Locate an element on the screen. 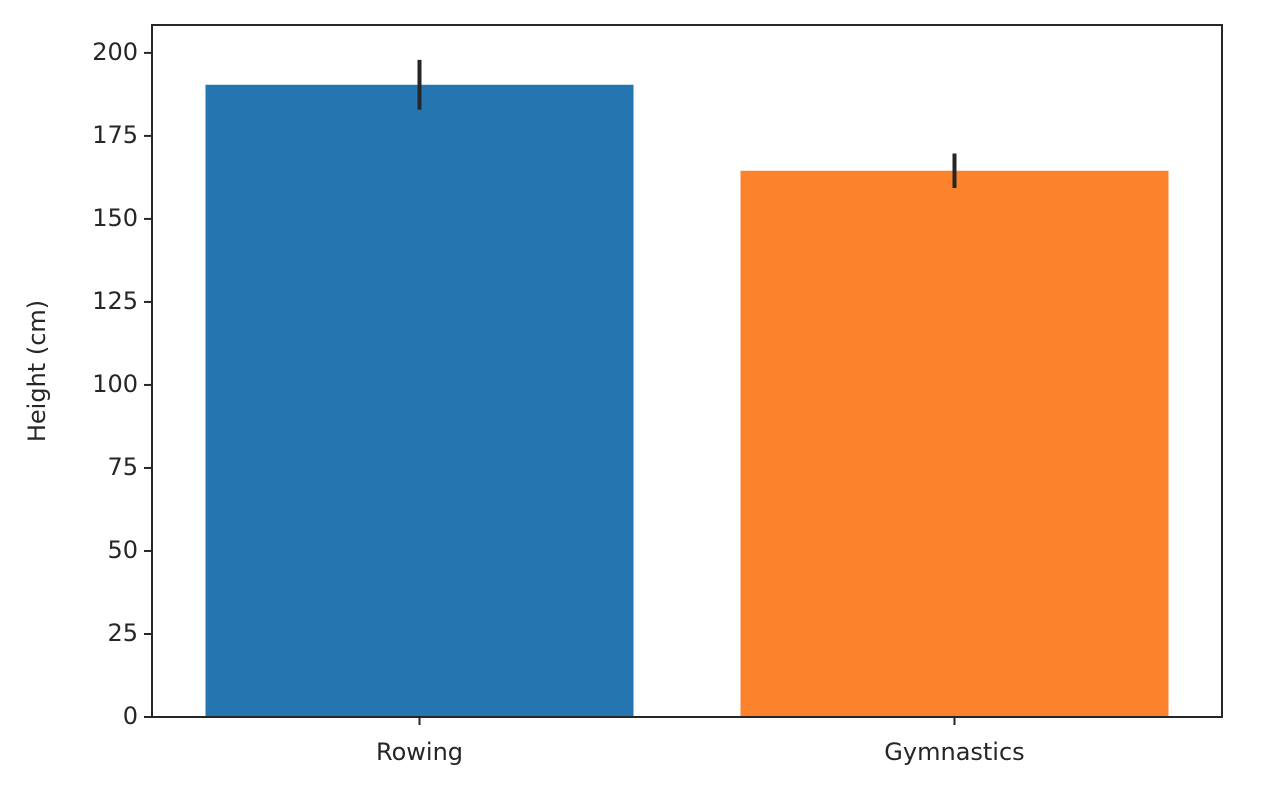 This screenshot has width=1266, height=798. y-tick-label: 0 is located at coordinates (130, 716).